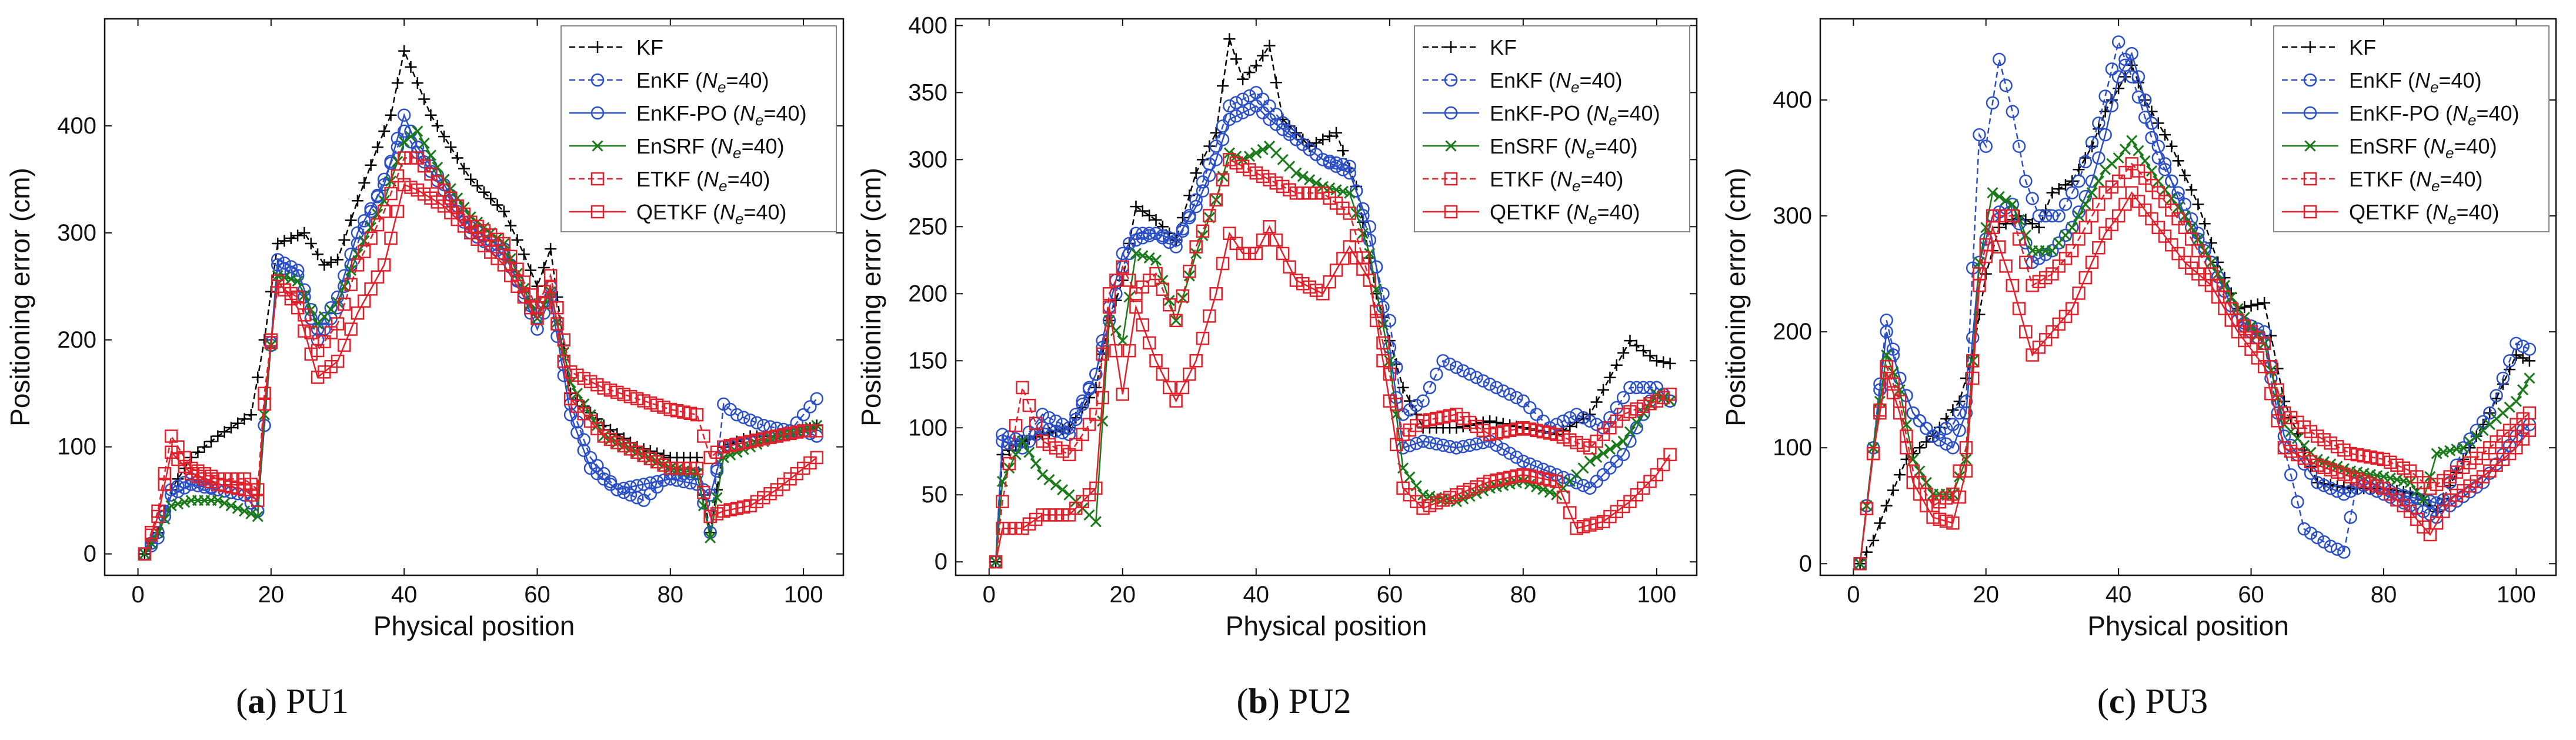 Image resolution: width=2576 pixels, height=740 pixels. What do you see at coordinates (20, 297) in the screenshot?
I see `y-axis-label: Positioning error (cm)` at bounding box center [20, 297].